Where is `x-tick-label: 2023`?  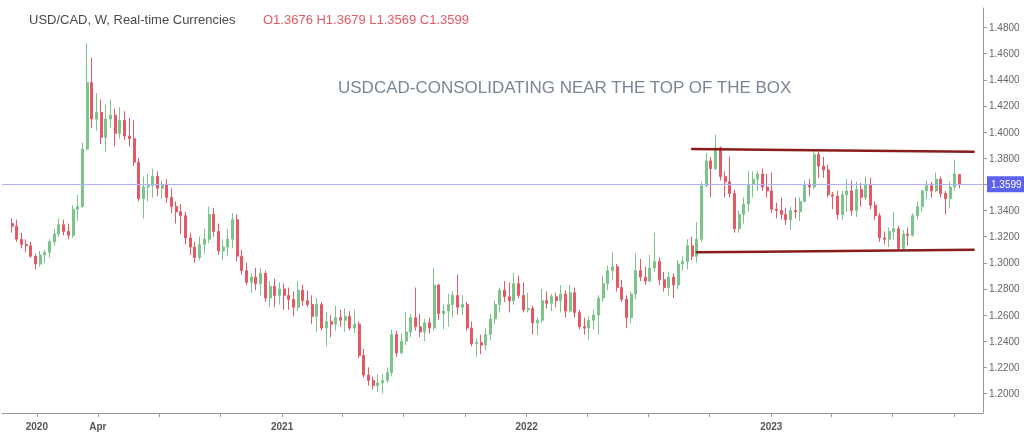
x-tick-label: 2023 is located at coordinates (771, 426).